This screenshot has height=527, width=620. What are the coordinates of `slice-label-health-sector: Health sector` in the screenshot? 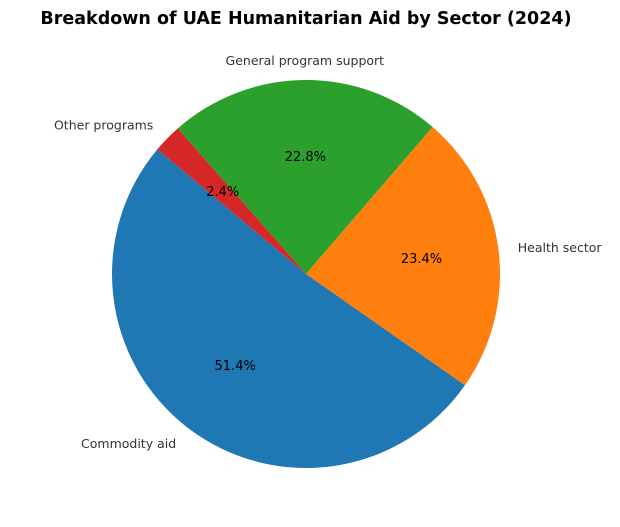 It's located at (560, 247).